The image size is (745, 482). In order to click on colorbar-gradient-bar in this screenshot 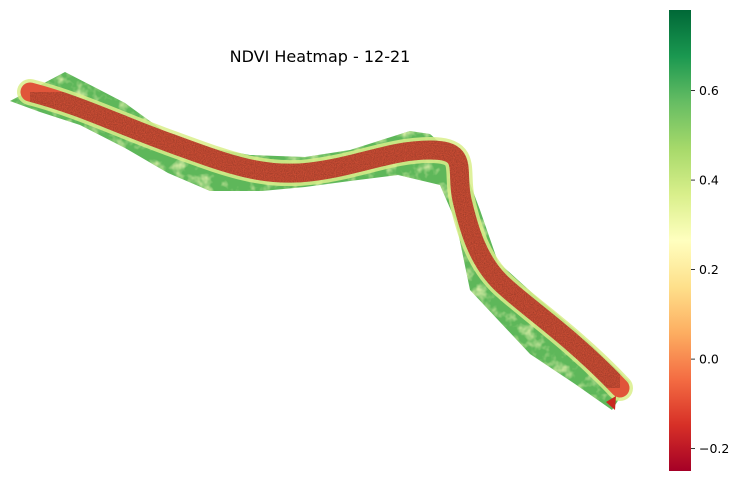, I will do `click(680, 240)`.